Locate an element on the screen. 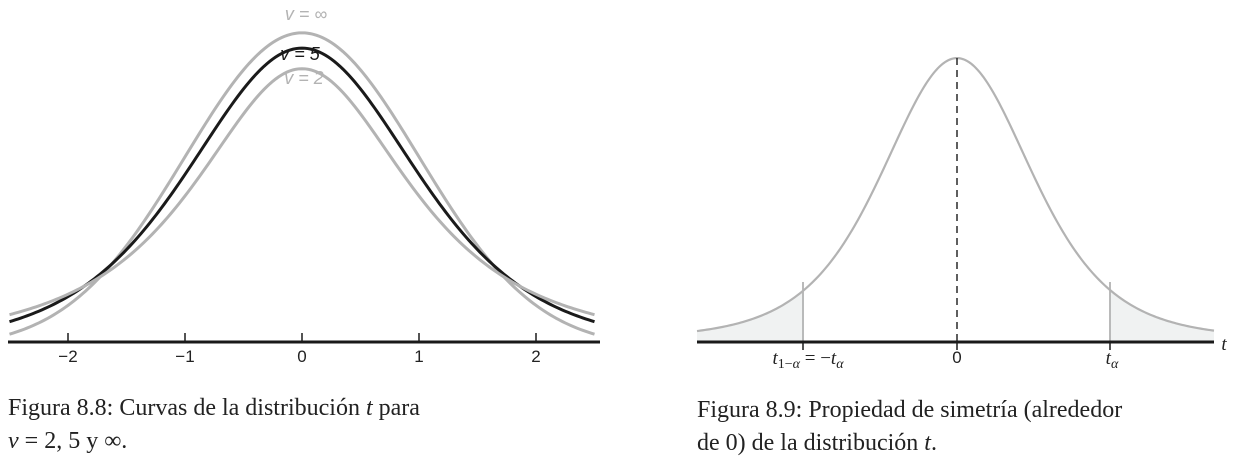  tick-label-t-one-minus-alpha: t1−α = −tα is located at coordinates (808, 360).